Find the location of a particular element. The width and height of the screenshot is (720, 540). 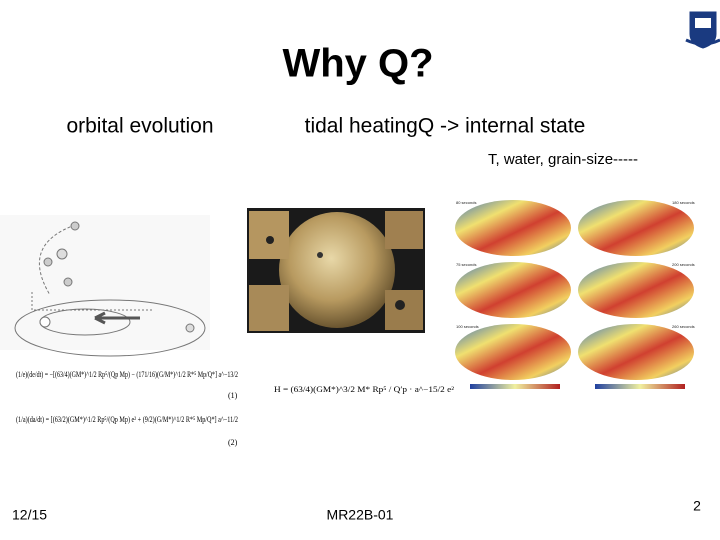

right-heading: tidal heatingQ -> internal state is located at coordinates (445, 126).